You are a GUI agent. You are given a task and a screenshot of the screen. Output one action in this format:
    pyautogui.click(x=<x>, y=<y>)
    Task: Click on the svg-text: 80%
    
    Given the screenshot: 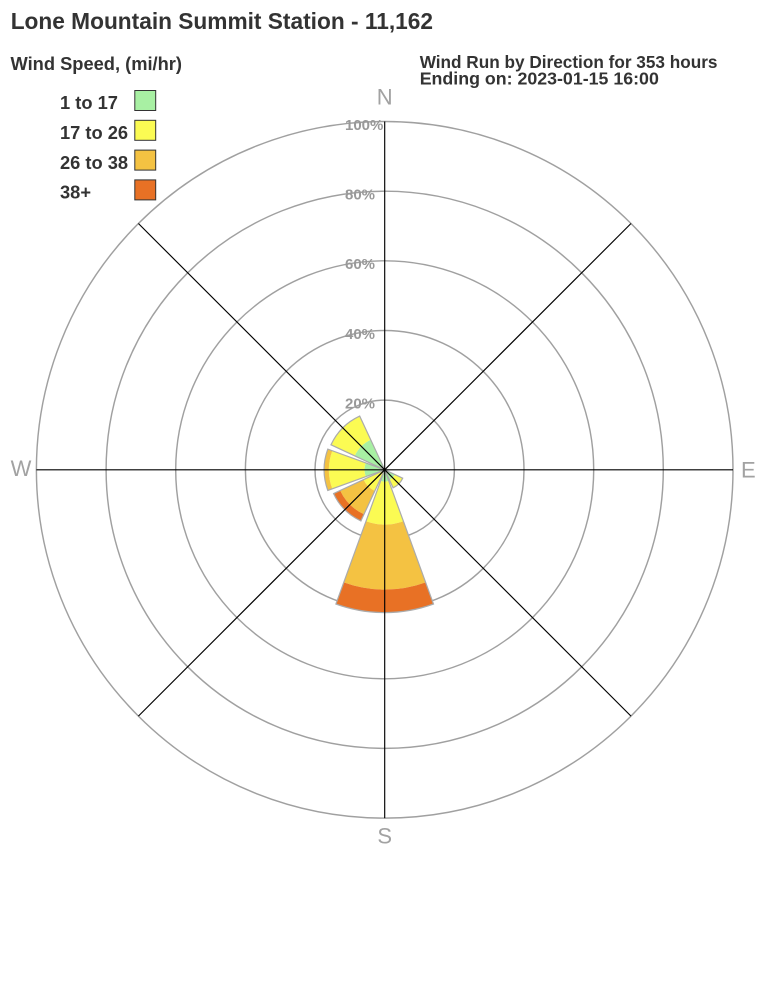 What is the action you would take?
    pyautogui.click(x=360, y=195)
    